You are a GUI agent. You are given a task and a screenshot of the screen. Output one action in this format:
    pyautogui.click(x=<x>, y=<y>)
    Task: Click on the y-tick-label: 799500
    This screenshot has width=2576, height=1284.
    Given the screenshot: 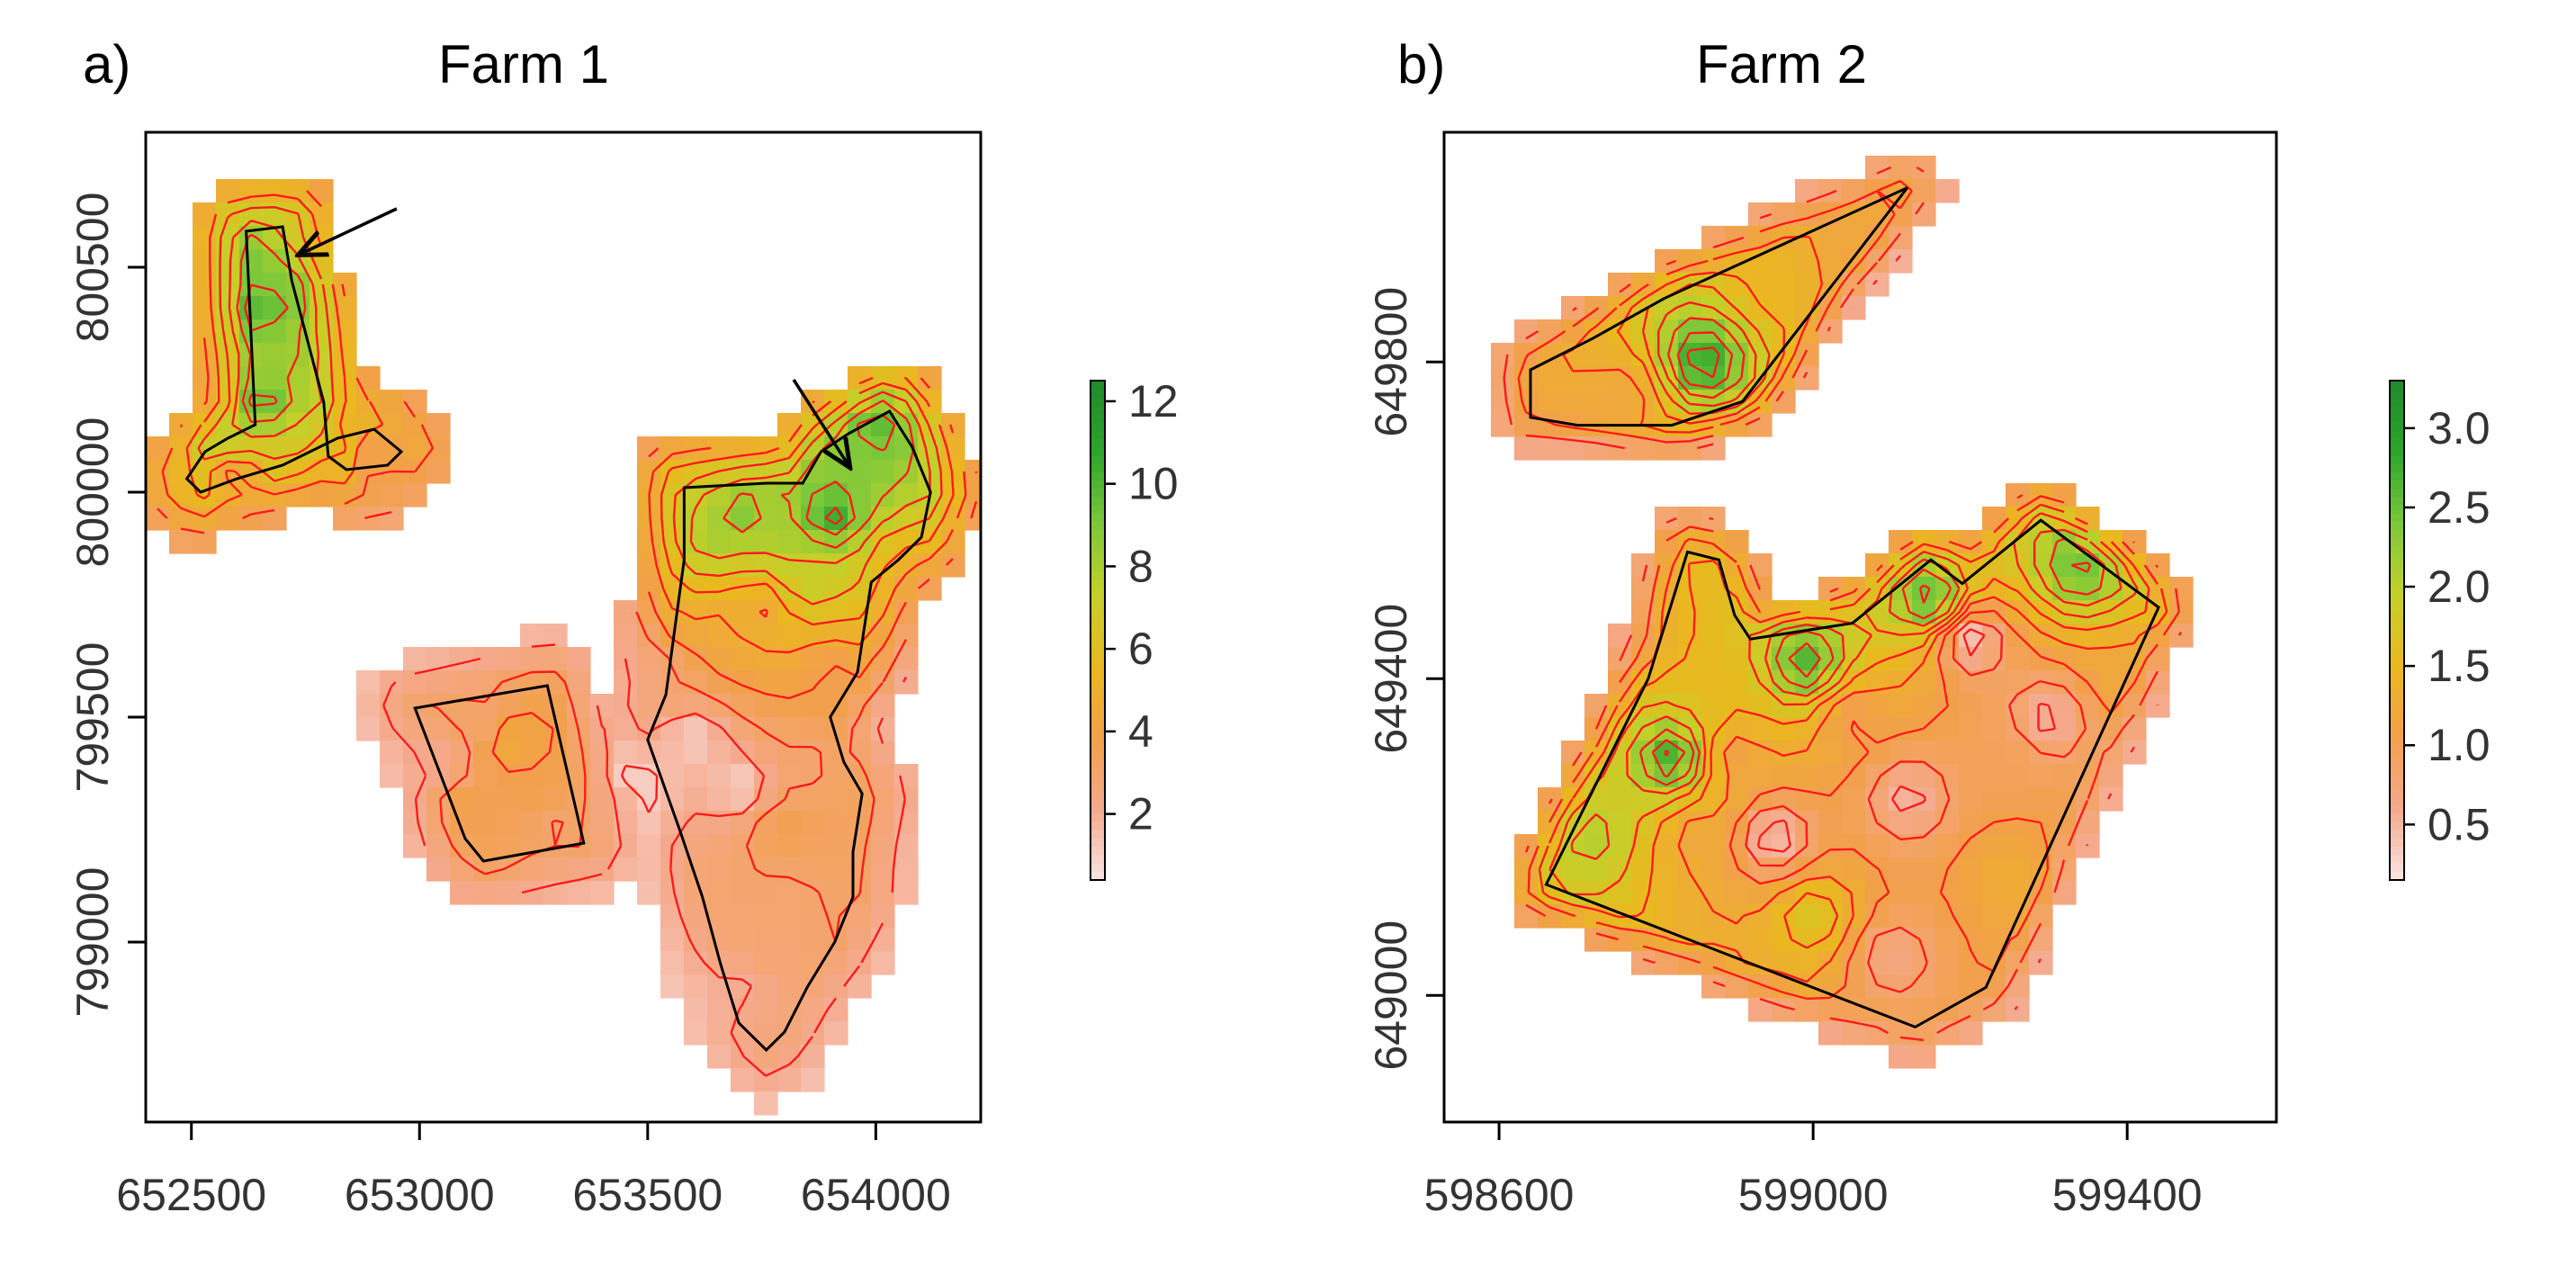 What is the action you would take?
    pyautogui.click(x=93, y=718)
    